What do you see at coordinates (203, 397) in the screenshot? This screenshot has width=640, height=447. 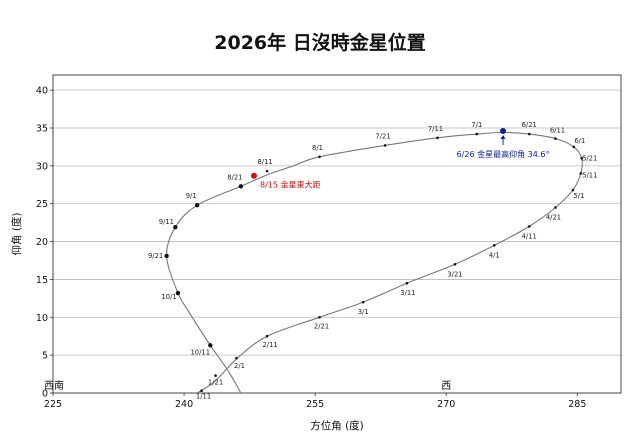 I see `date-label: 1/11` at bounding box center [203, 397].